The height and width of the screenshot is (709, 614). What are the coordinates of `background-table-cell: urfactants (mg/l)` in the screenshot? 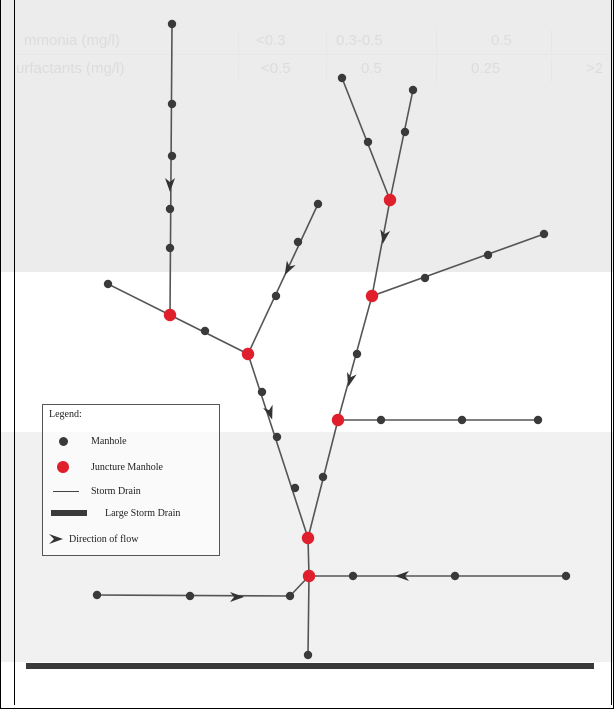 It's located at (70, 68).